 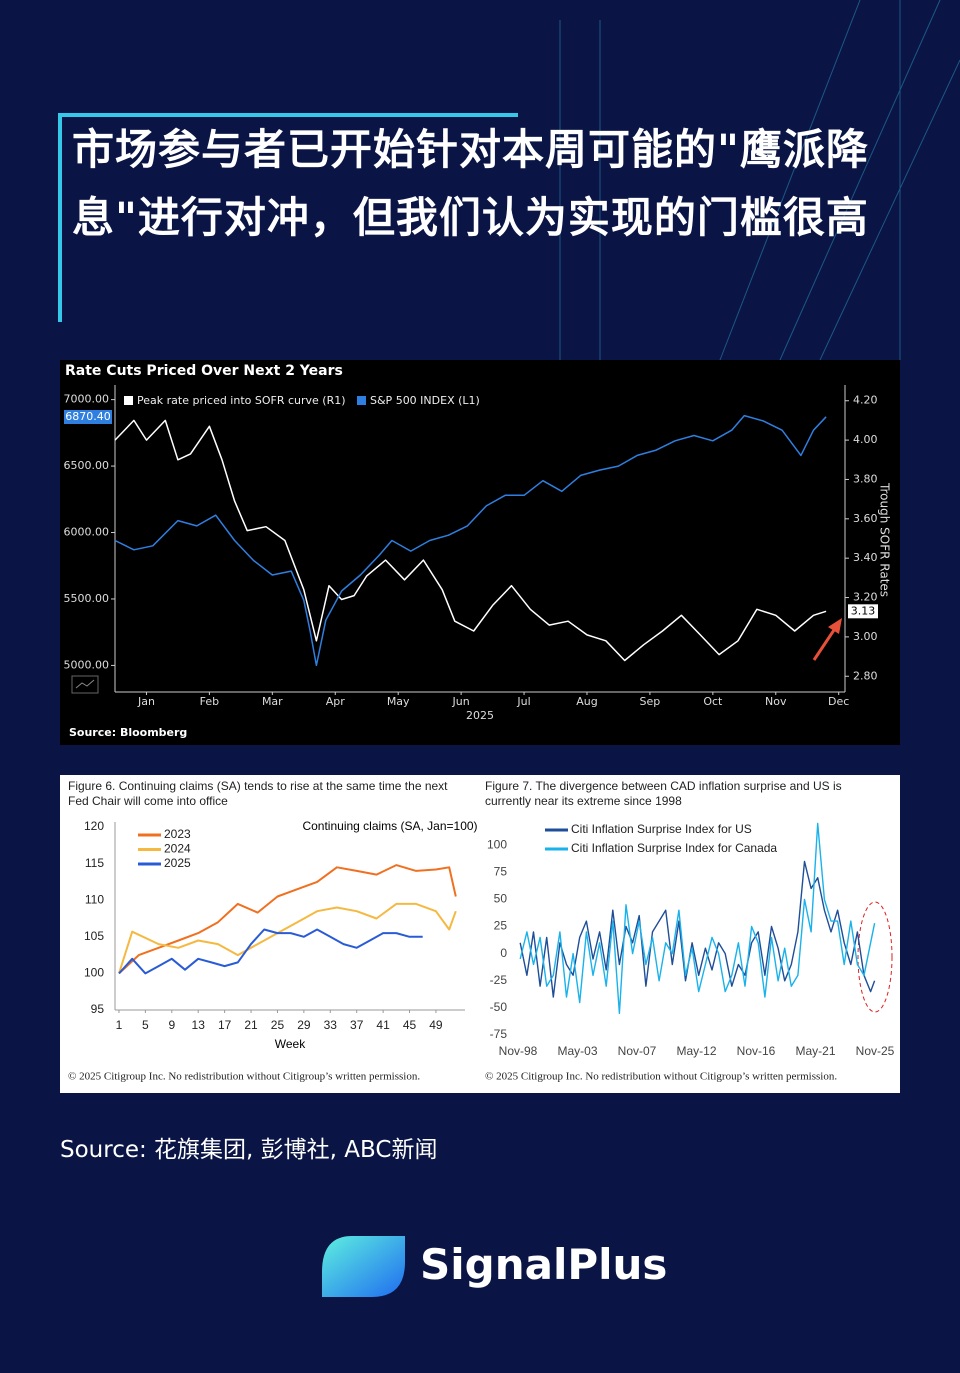 I want to click on decor-lines, so click(x=759, y=180).